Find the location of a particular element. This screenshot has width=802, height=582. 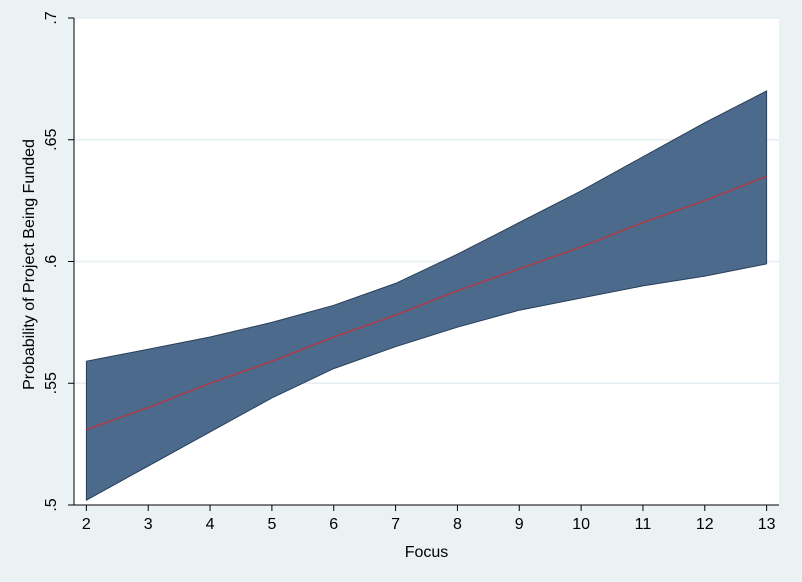

x-tick-label: 6 is located at coordinates (333, 524).